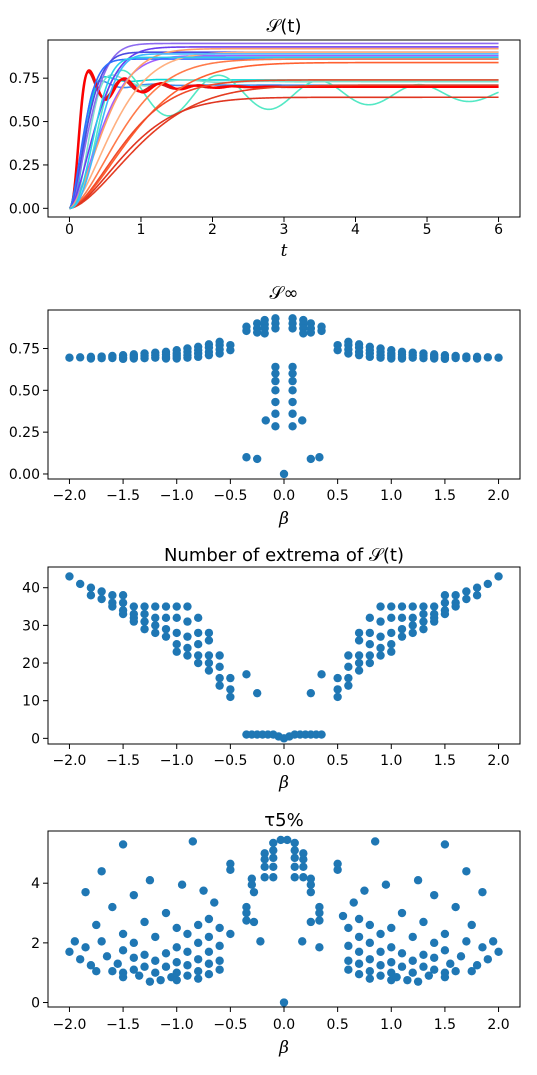 Image resolution: width=537 pixels, height=1075 pixels. I want to click on x-axis-label: β, so click(283, 783).